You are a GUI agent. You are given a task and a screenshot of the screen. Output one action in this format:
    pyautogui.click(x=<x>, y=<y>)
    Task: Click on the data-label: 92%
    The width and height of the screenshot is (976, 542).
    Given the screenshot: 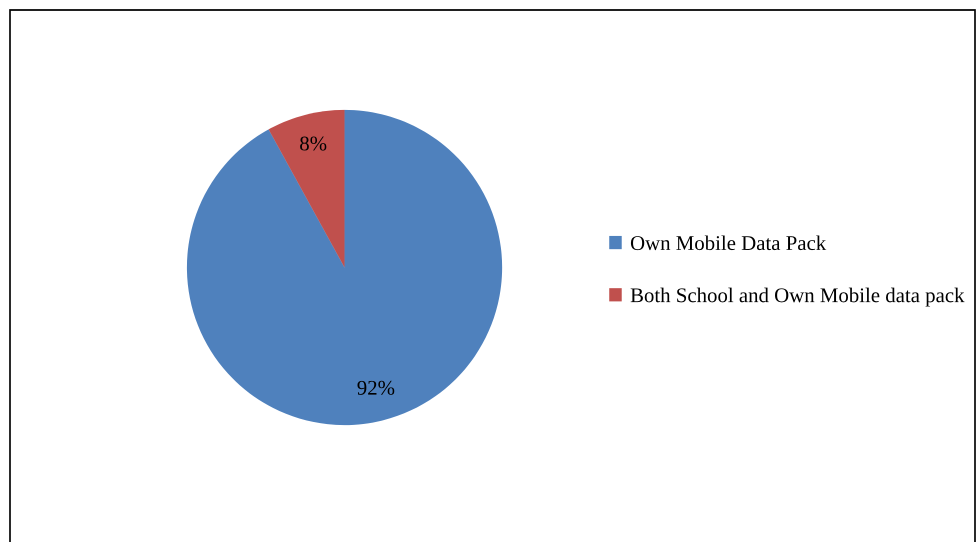 What is the action you would take?
    pyautogui.click(x=375, y=387)
    